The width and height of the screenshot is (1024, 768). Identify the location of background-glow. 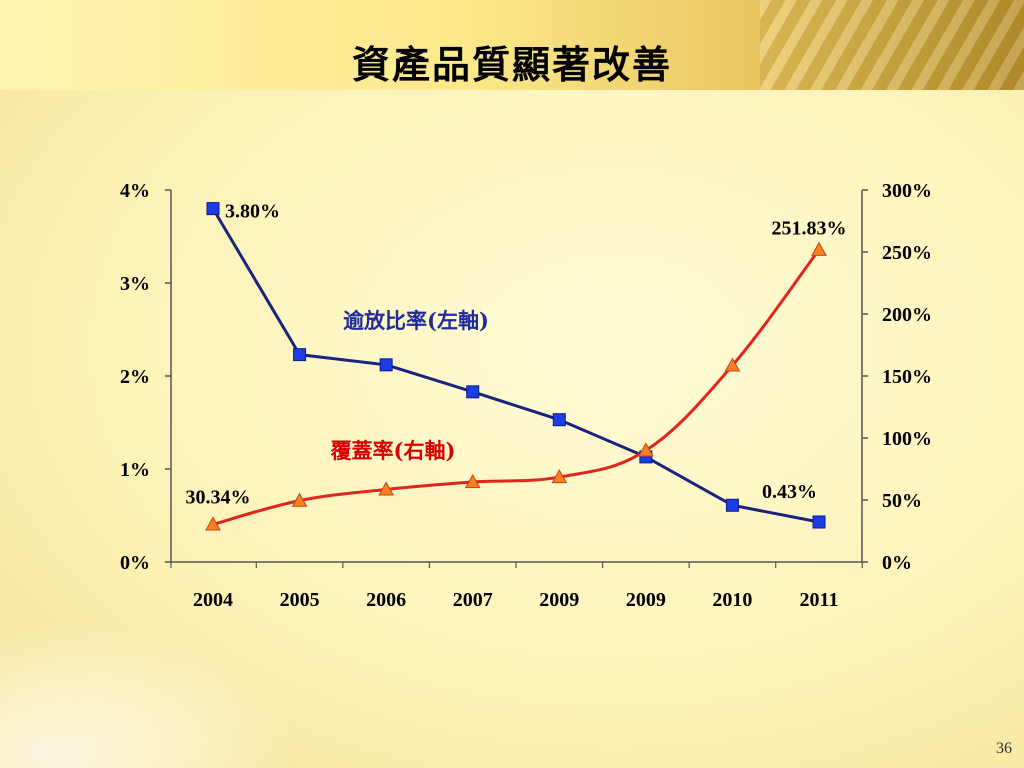
(150, 694).